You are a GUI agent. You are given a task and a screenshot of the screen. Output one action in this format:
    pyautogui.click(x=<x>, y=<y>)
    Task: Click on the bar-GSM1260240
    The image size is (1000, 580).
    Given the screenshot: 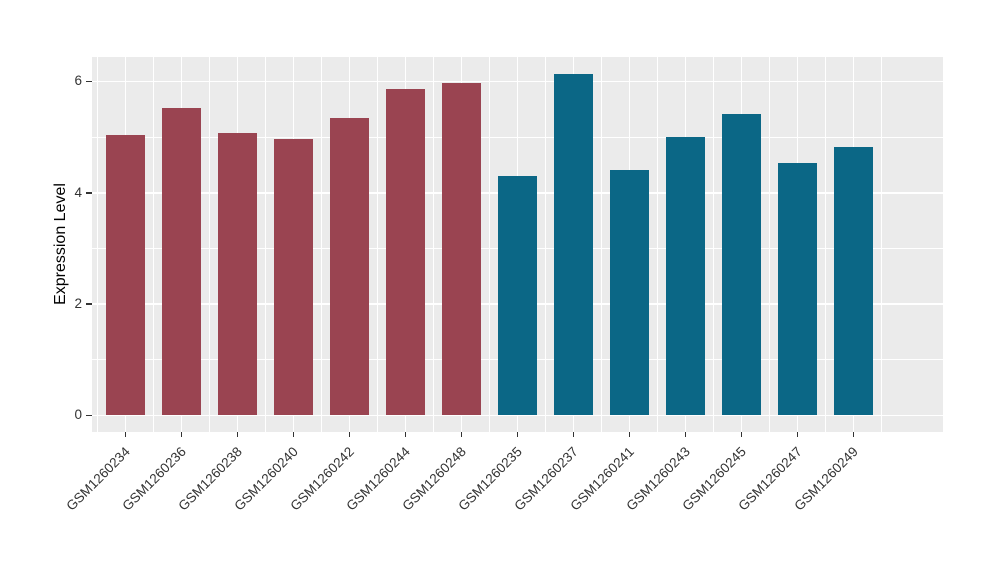 What is the action you would take?
    pyautogui.click(x=293, y=277)
    